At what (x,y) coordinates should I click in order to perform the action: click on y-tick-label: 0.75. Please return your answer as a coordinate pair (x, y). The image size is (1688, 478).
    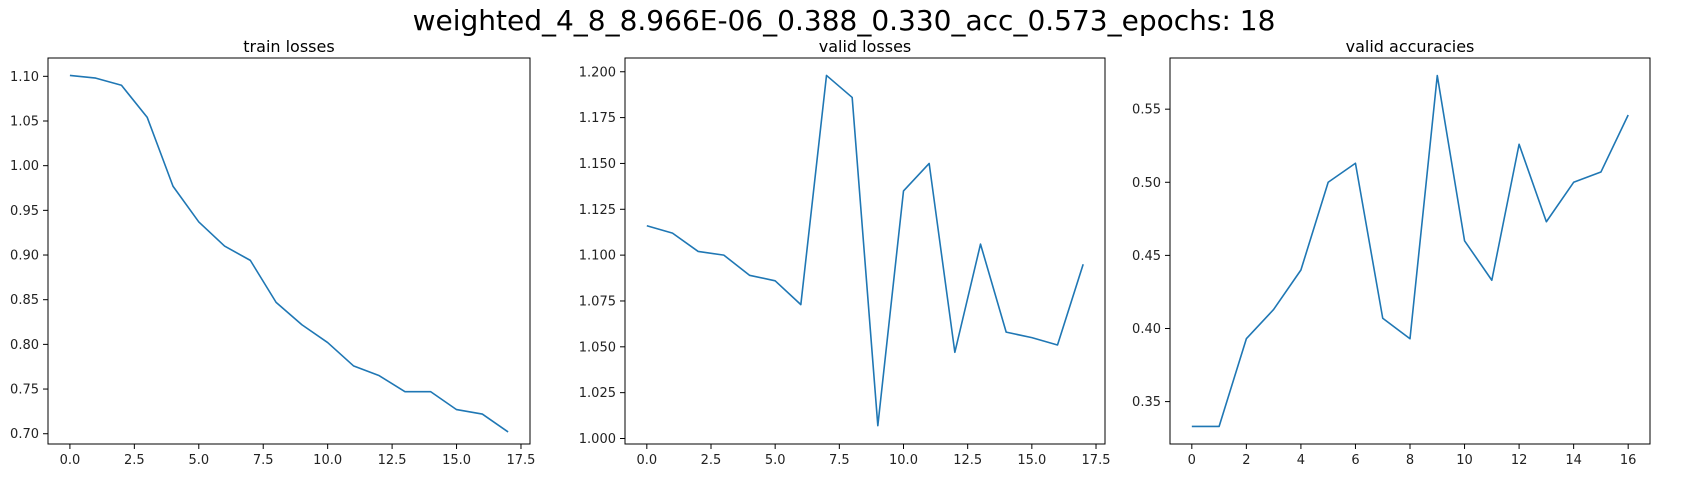
    Looking at the image, I should click on (24, 390).